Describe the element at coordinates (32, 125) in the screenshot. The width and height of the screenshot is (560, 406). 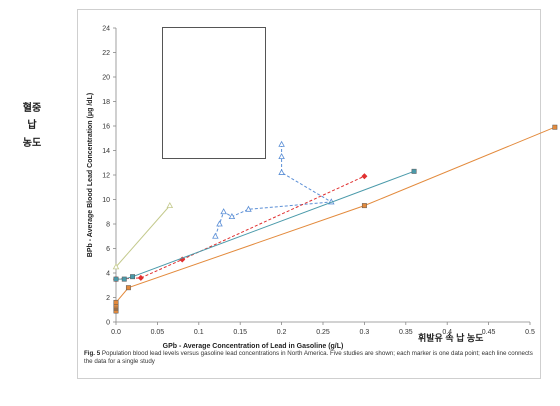
I see `side-label-2: 납` at that location.